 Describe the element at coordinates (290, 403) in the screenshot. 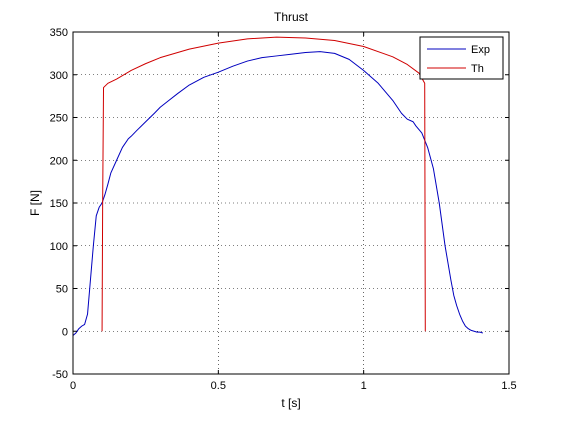

I see `x-axis-label: t [s]` at that location.